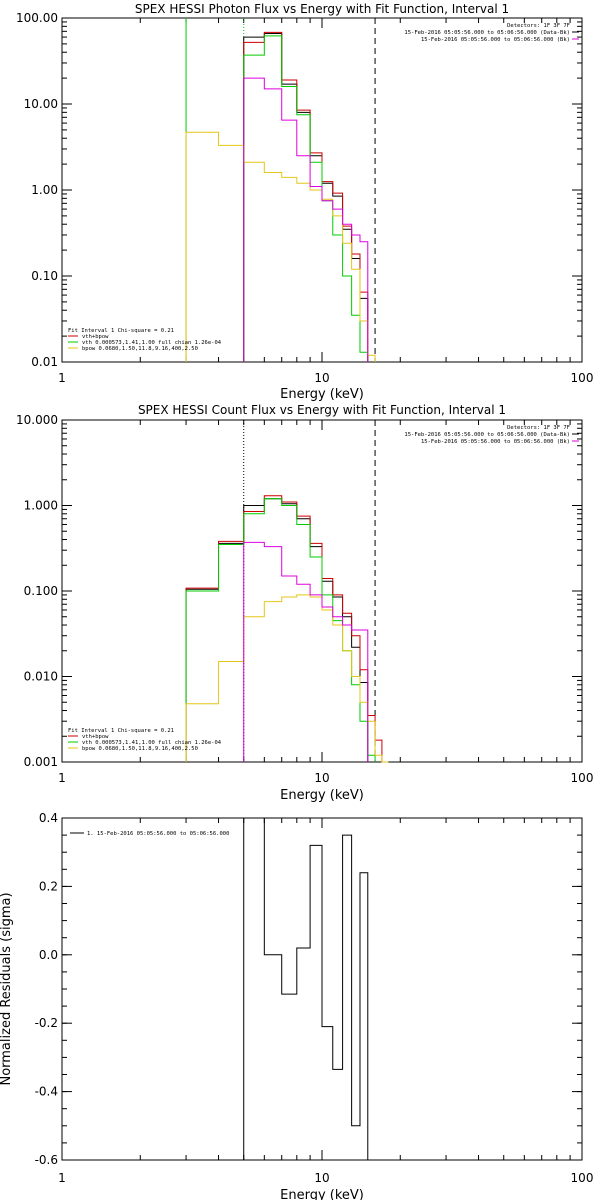 The width and height of the screenshot is (600, 1200). Describe the element at coordinates (41, 104) in the screenshot. I see `y-tick-label: 10.00` at that location.